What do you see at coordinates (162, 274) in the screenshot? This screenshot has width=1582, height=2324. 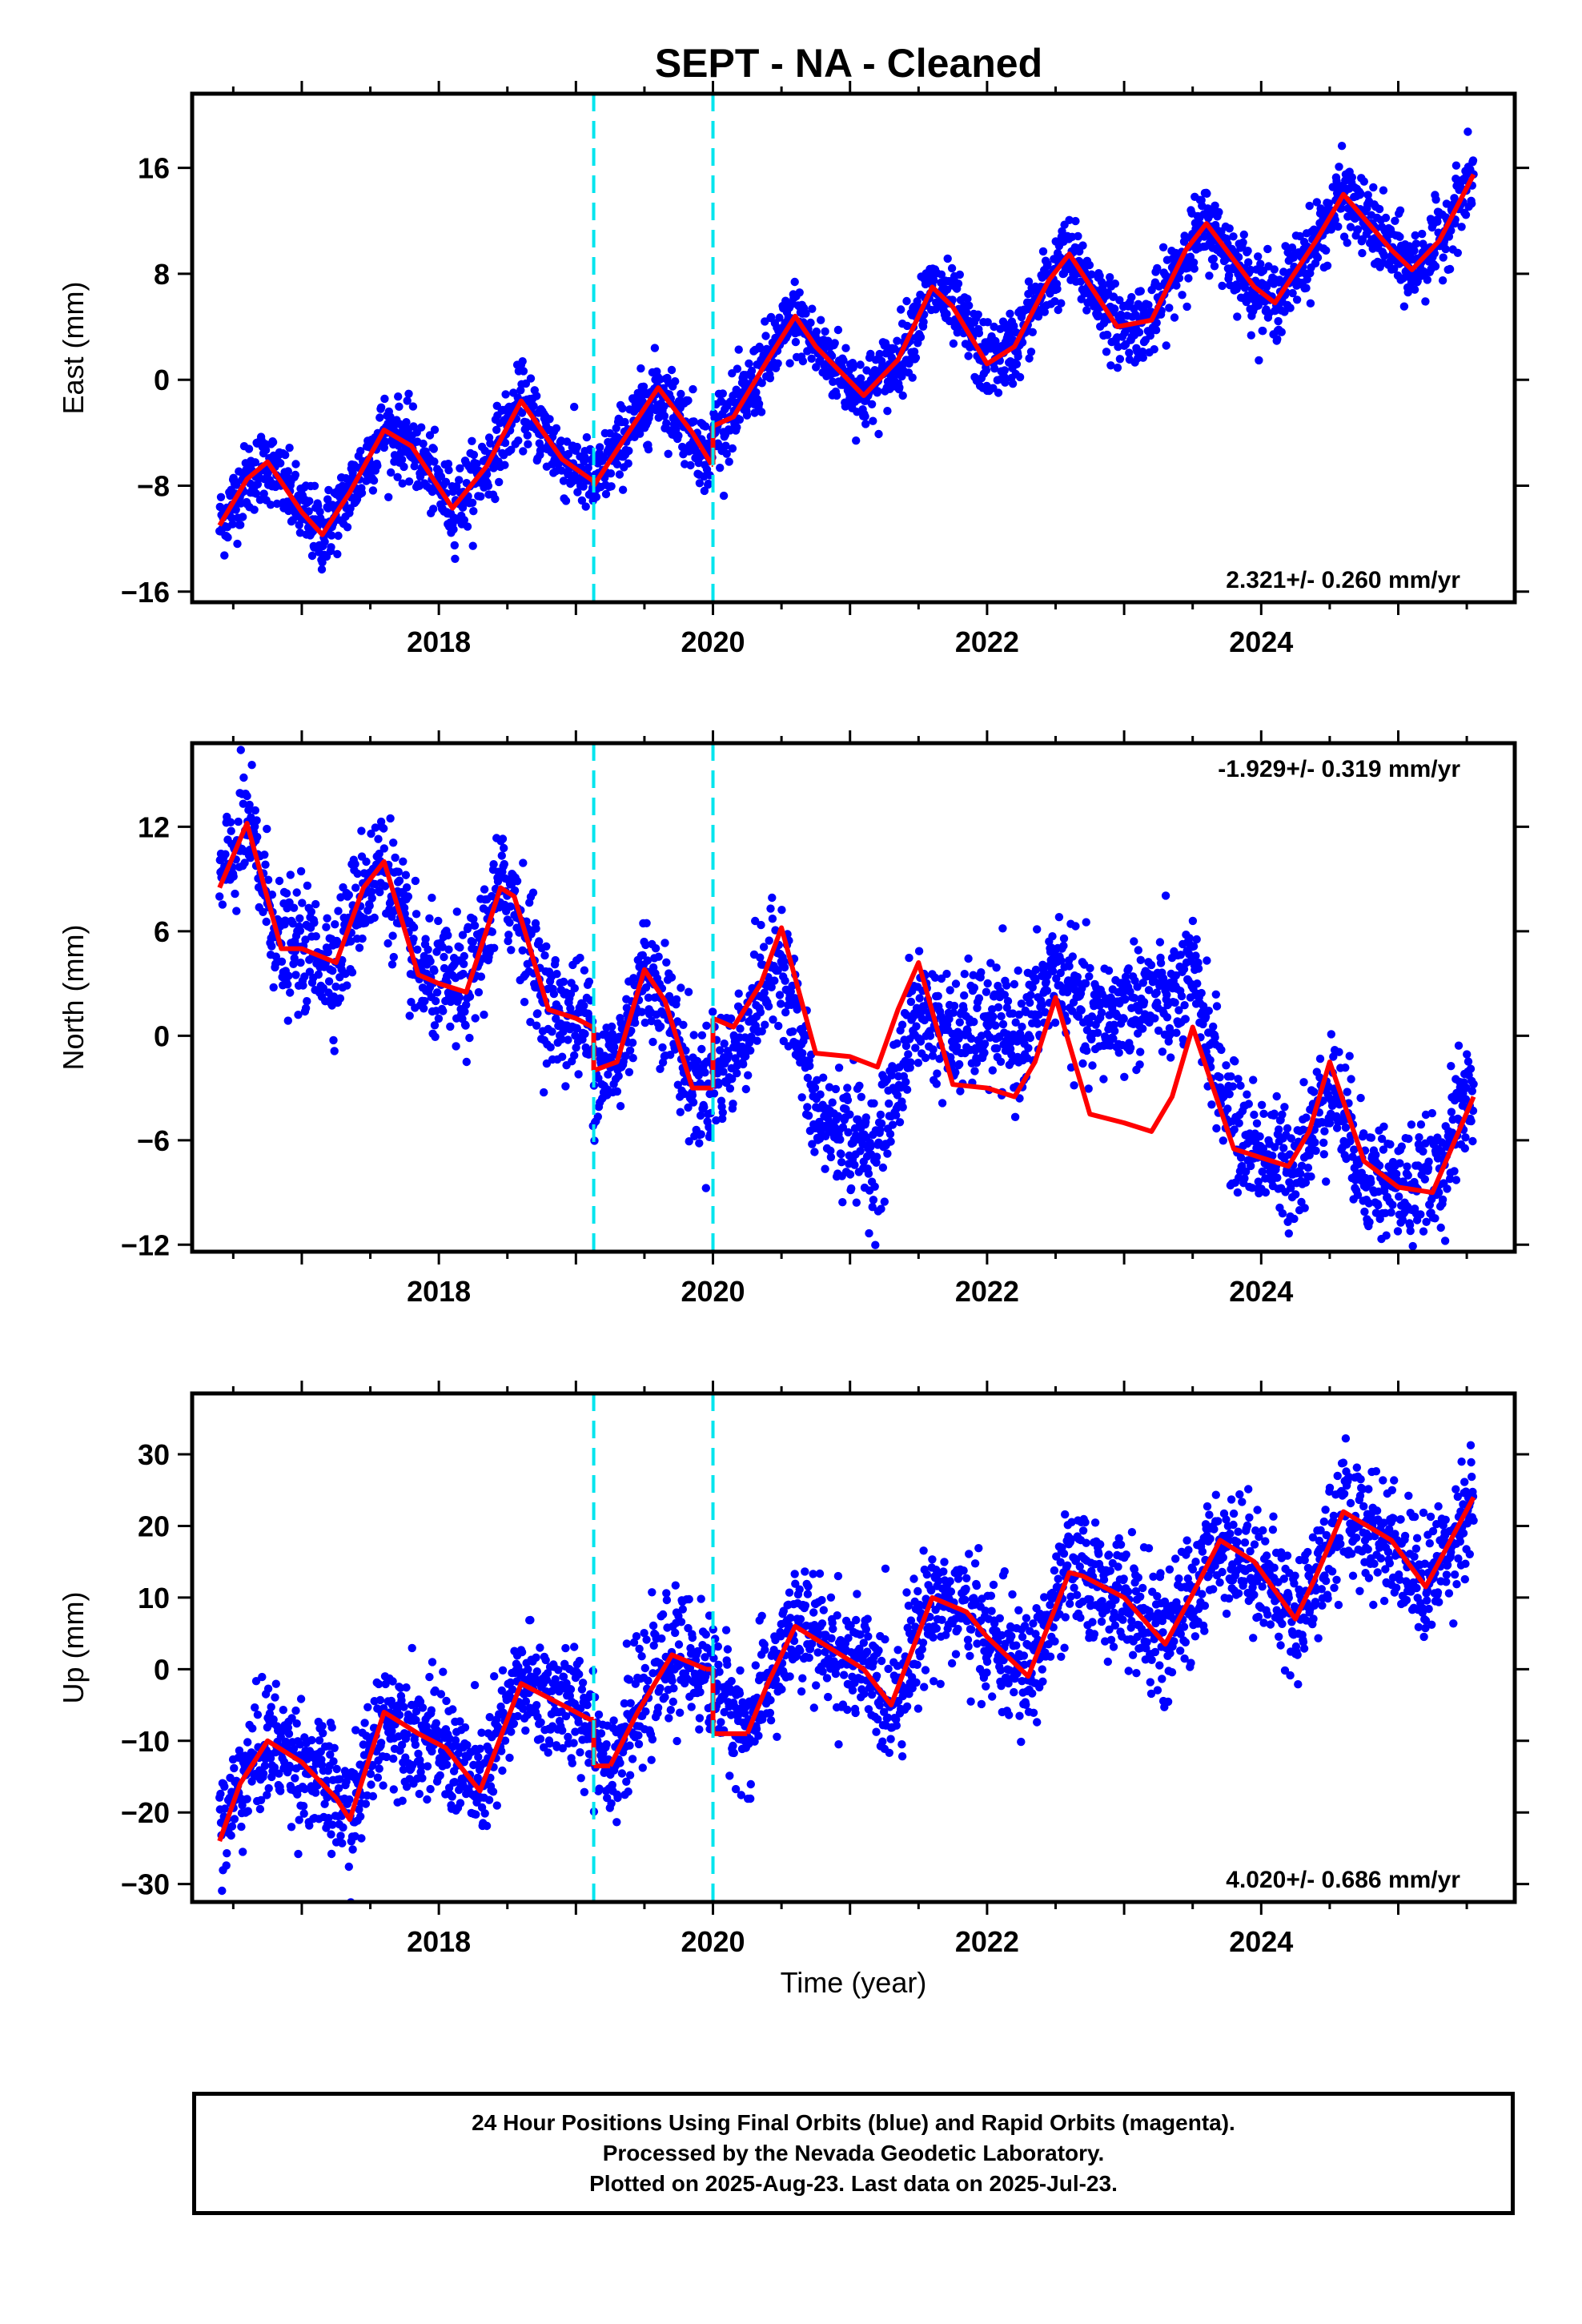 I see `y-tick-label: 8` at bounding box center [162, 274].